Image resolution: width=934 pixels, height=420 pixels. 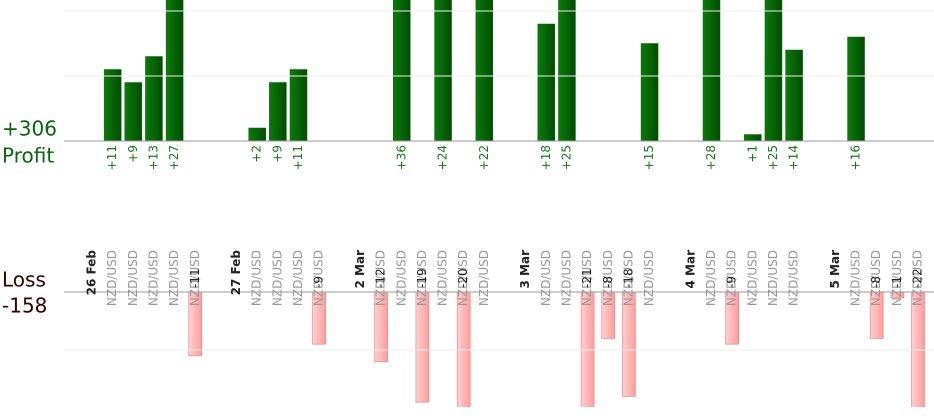 What do you see at coordinates (24, 280) in the screenshot?
I see `loss-label: Loss` at bounding box center [24, 280].